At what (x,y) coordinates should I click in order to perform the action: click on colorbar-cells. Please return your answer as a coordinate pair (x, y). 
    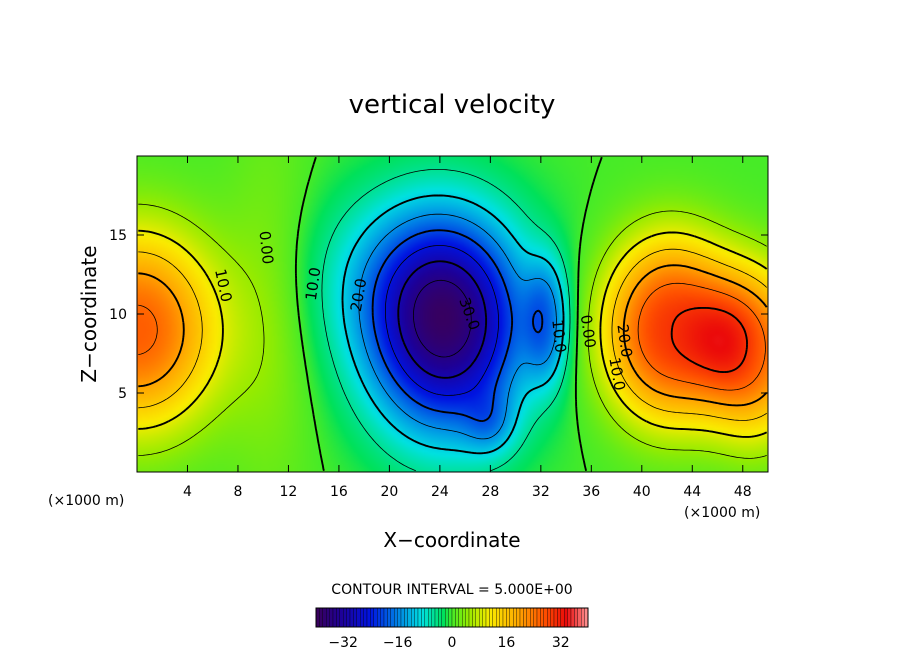
    Looking at the image, I should click on (452, 617).